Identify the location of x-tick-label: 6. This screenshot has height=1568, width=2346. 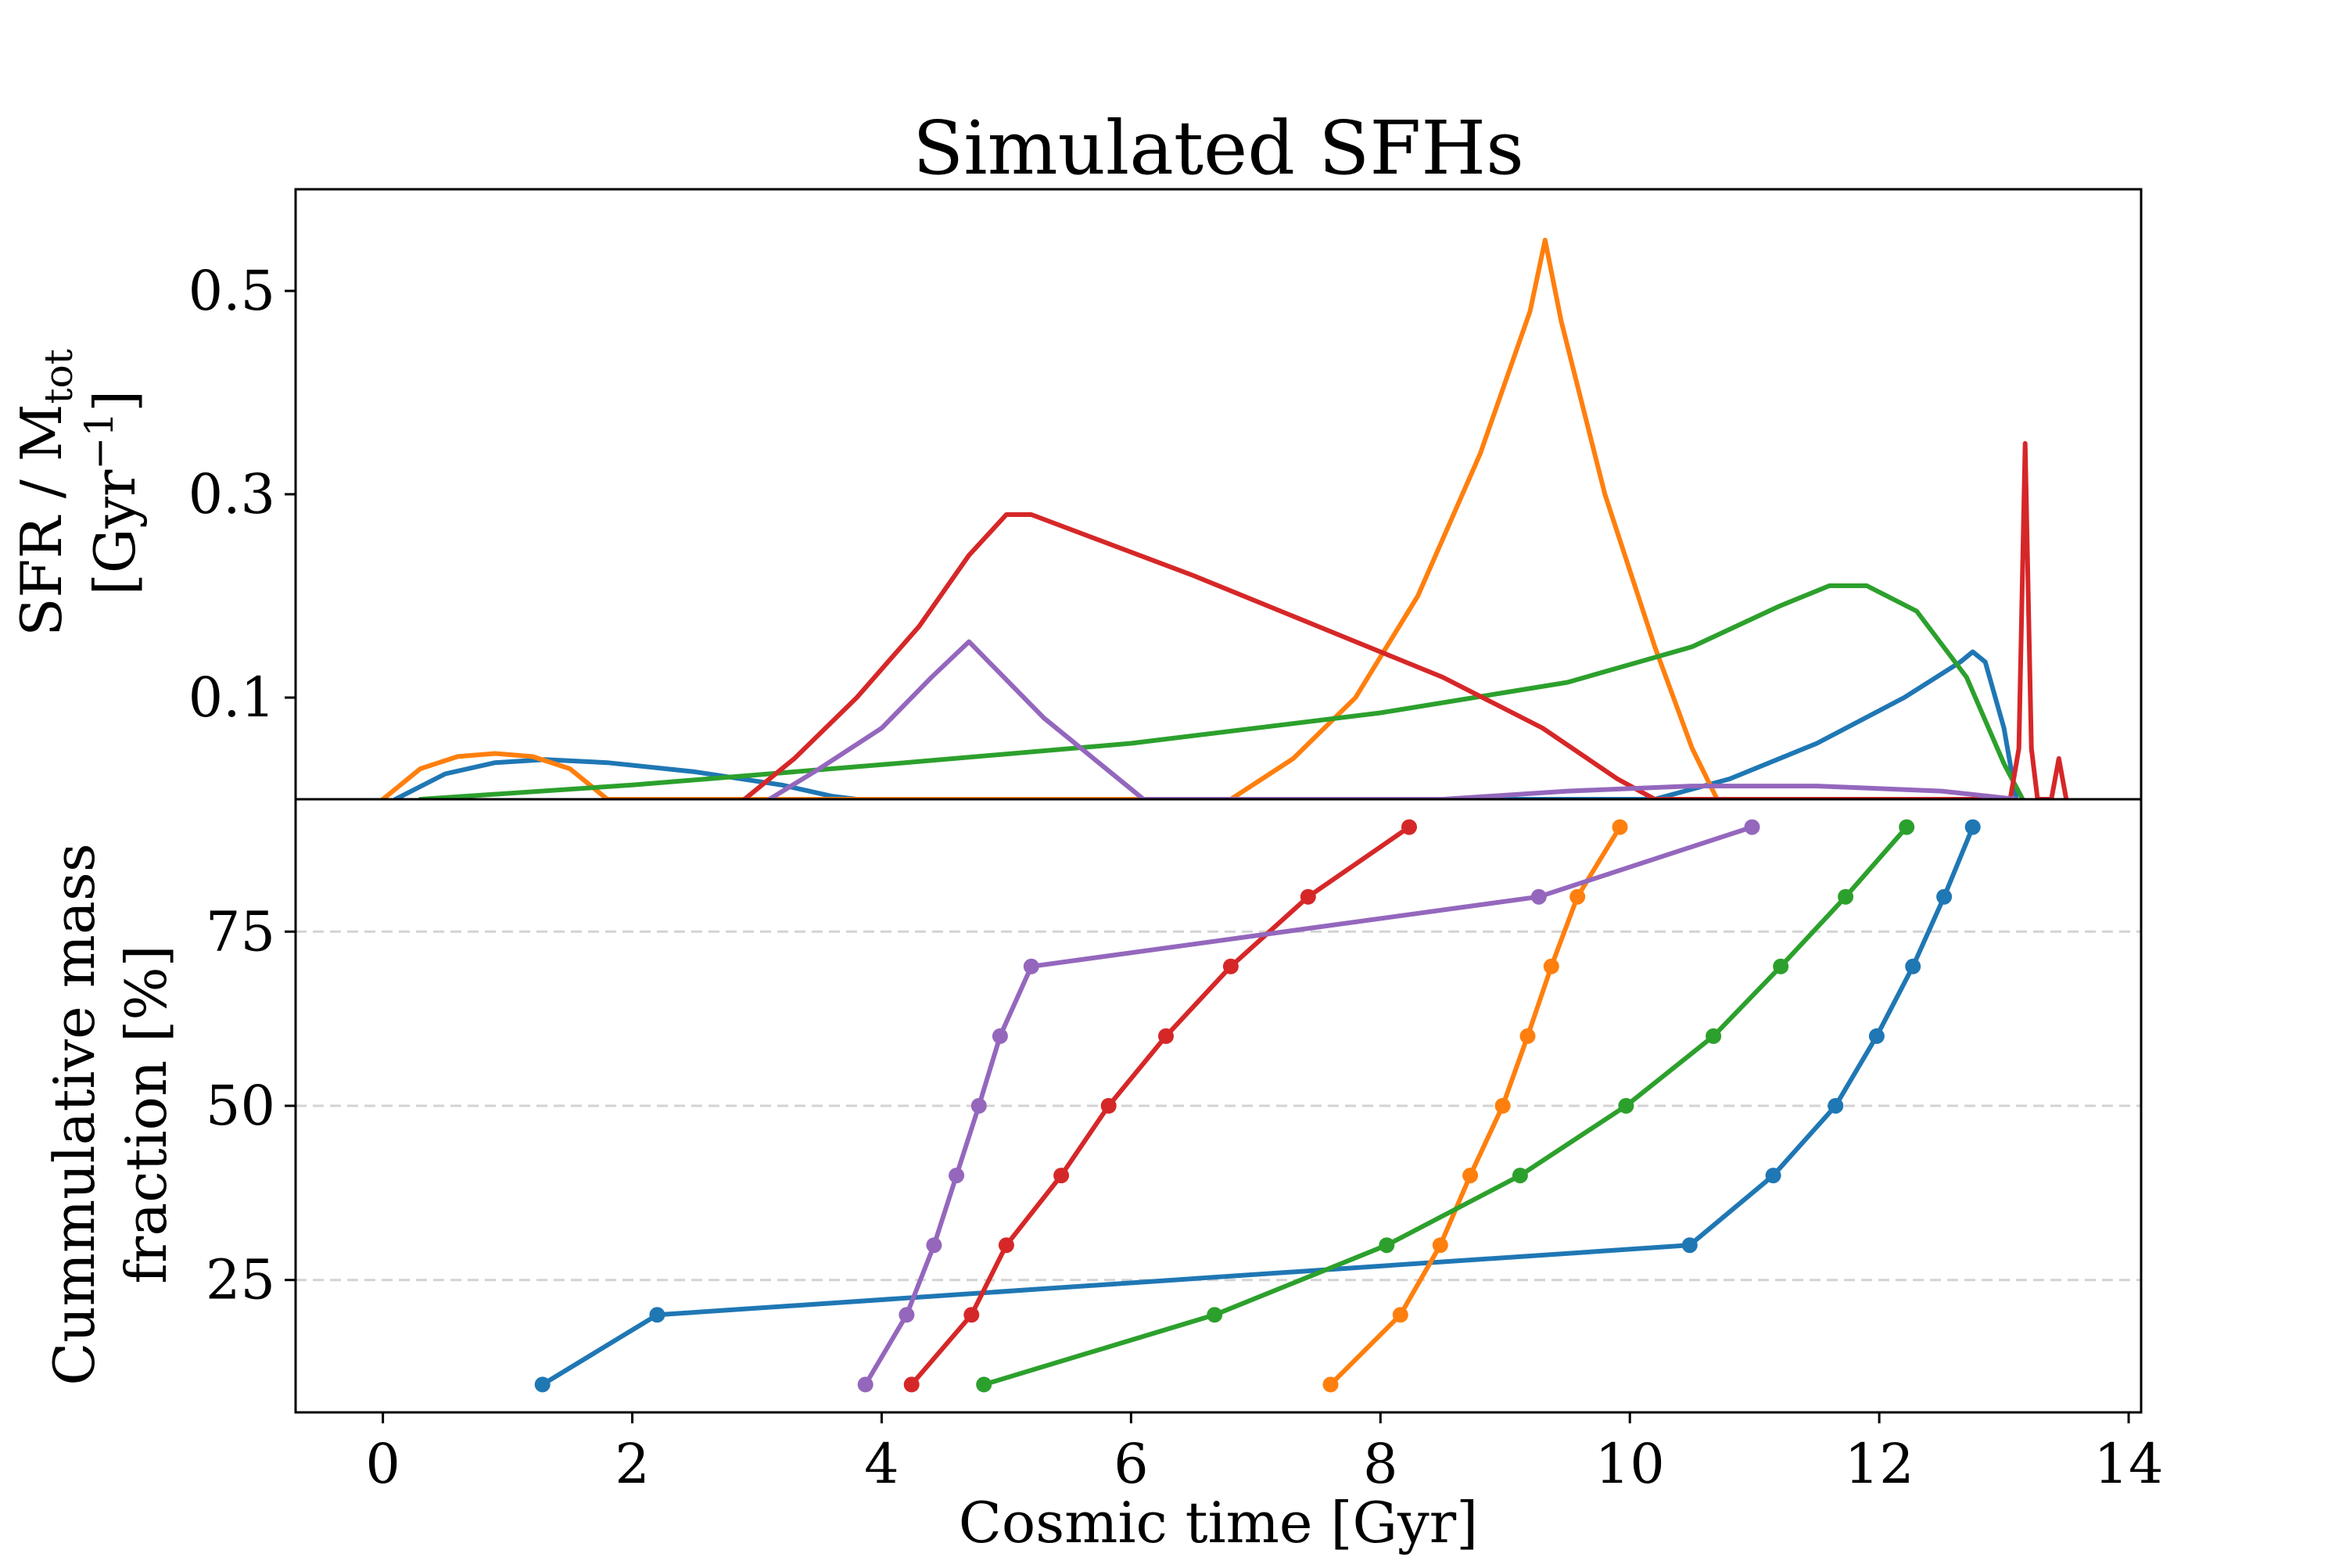
(1131, 1464).